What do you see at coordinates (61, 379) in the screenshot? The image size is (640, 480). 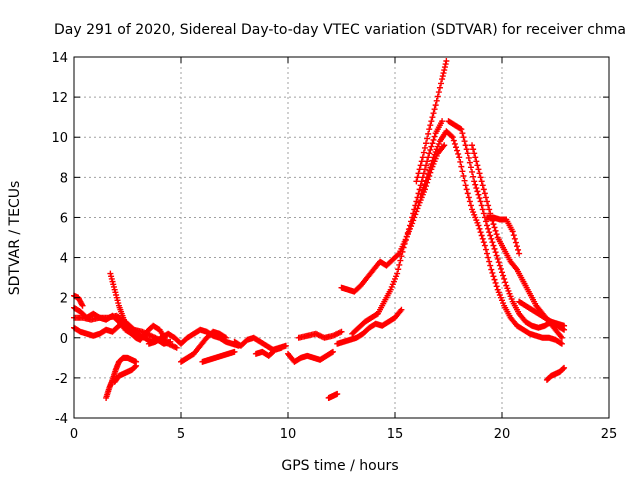 I see `y-tick-label: -2` at bounding box center [61, 379].